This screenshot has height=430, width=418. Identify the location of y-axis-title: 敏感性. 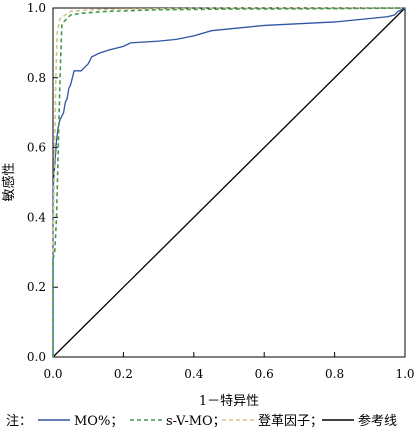
(9, 181).